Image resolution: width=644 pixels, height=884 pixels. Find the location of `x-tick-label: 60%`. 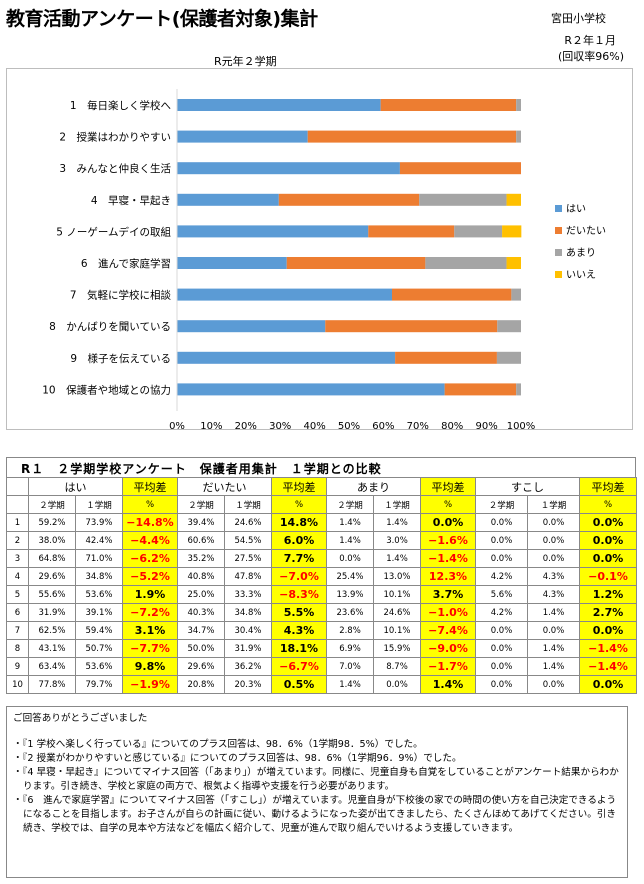

x-tick-label: 60% is located at coordinates (383, 426).